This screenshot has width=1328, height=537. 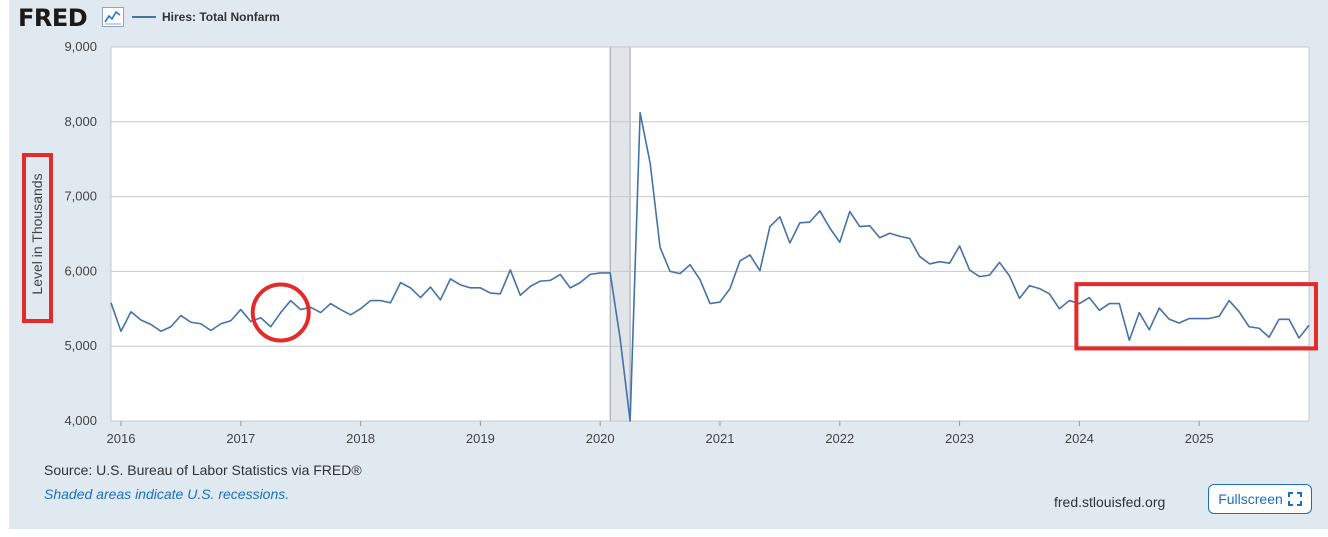 I want to click on y-tick-label: 5,000, so click(x=80, y=345).